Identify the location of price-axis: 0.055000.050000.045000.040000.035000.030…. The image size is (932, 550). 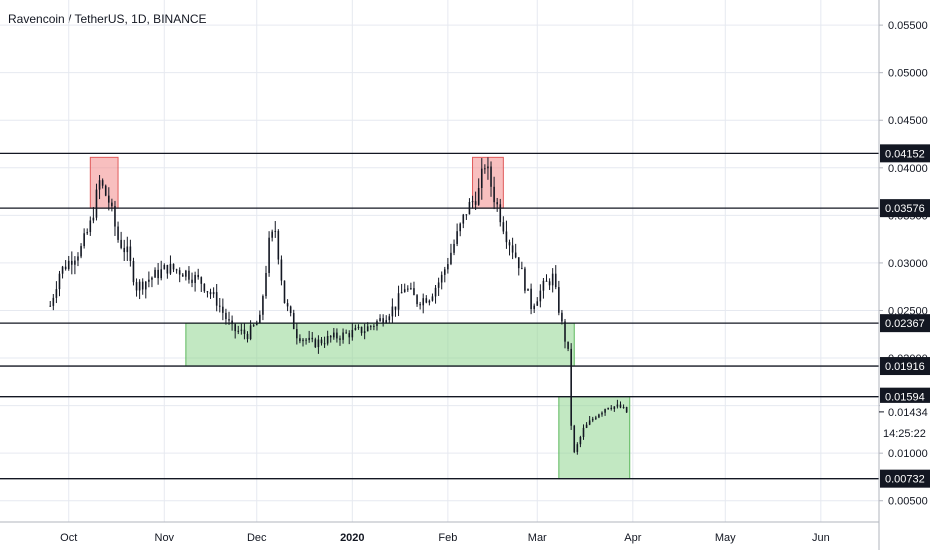
(903, 275).